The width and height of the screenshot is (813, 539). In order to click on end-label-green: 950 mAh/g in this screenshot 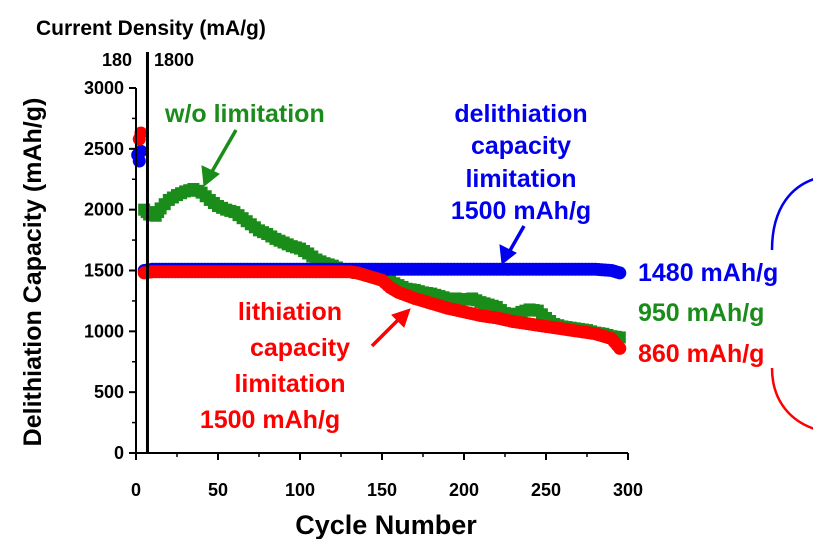, I will do `click(701, 313)`.